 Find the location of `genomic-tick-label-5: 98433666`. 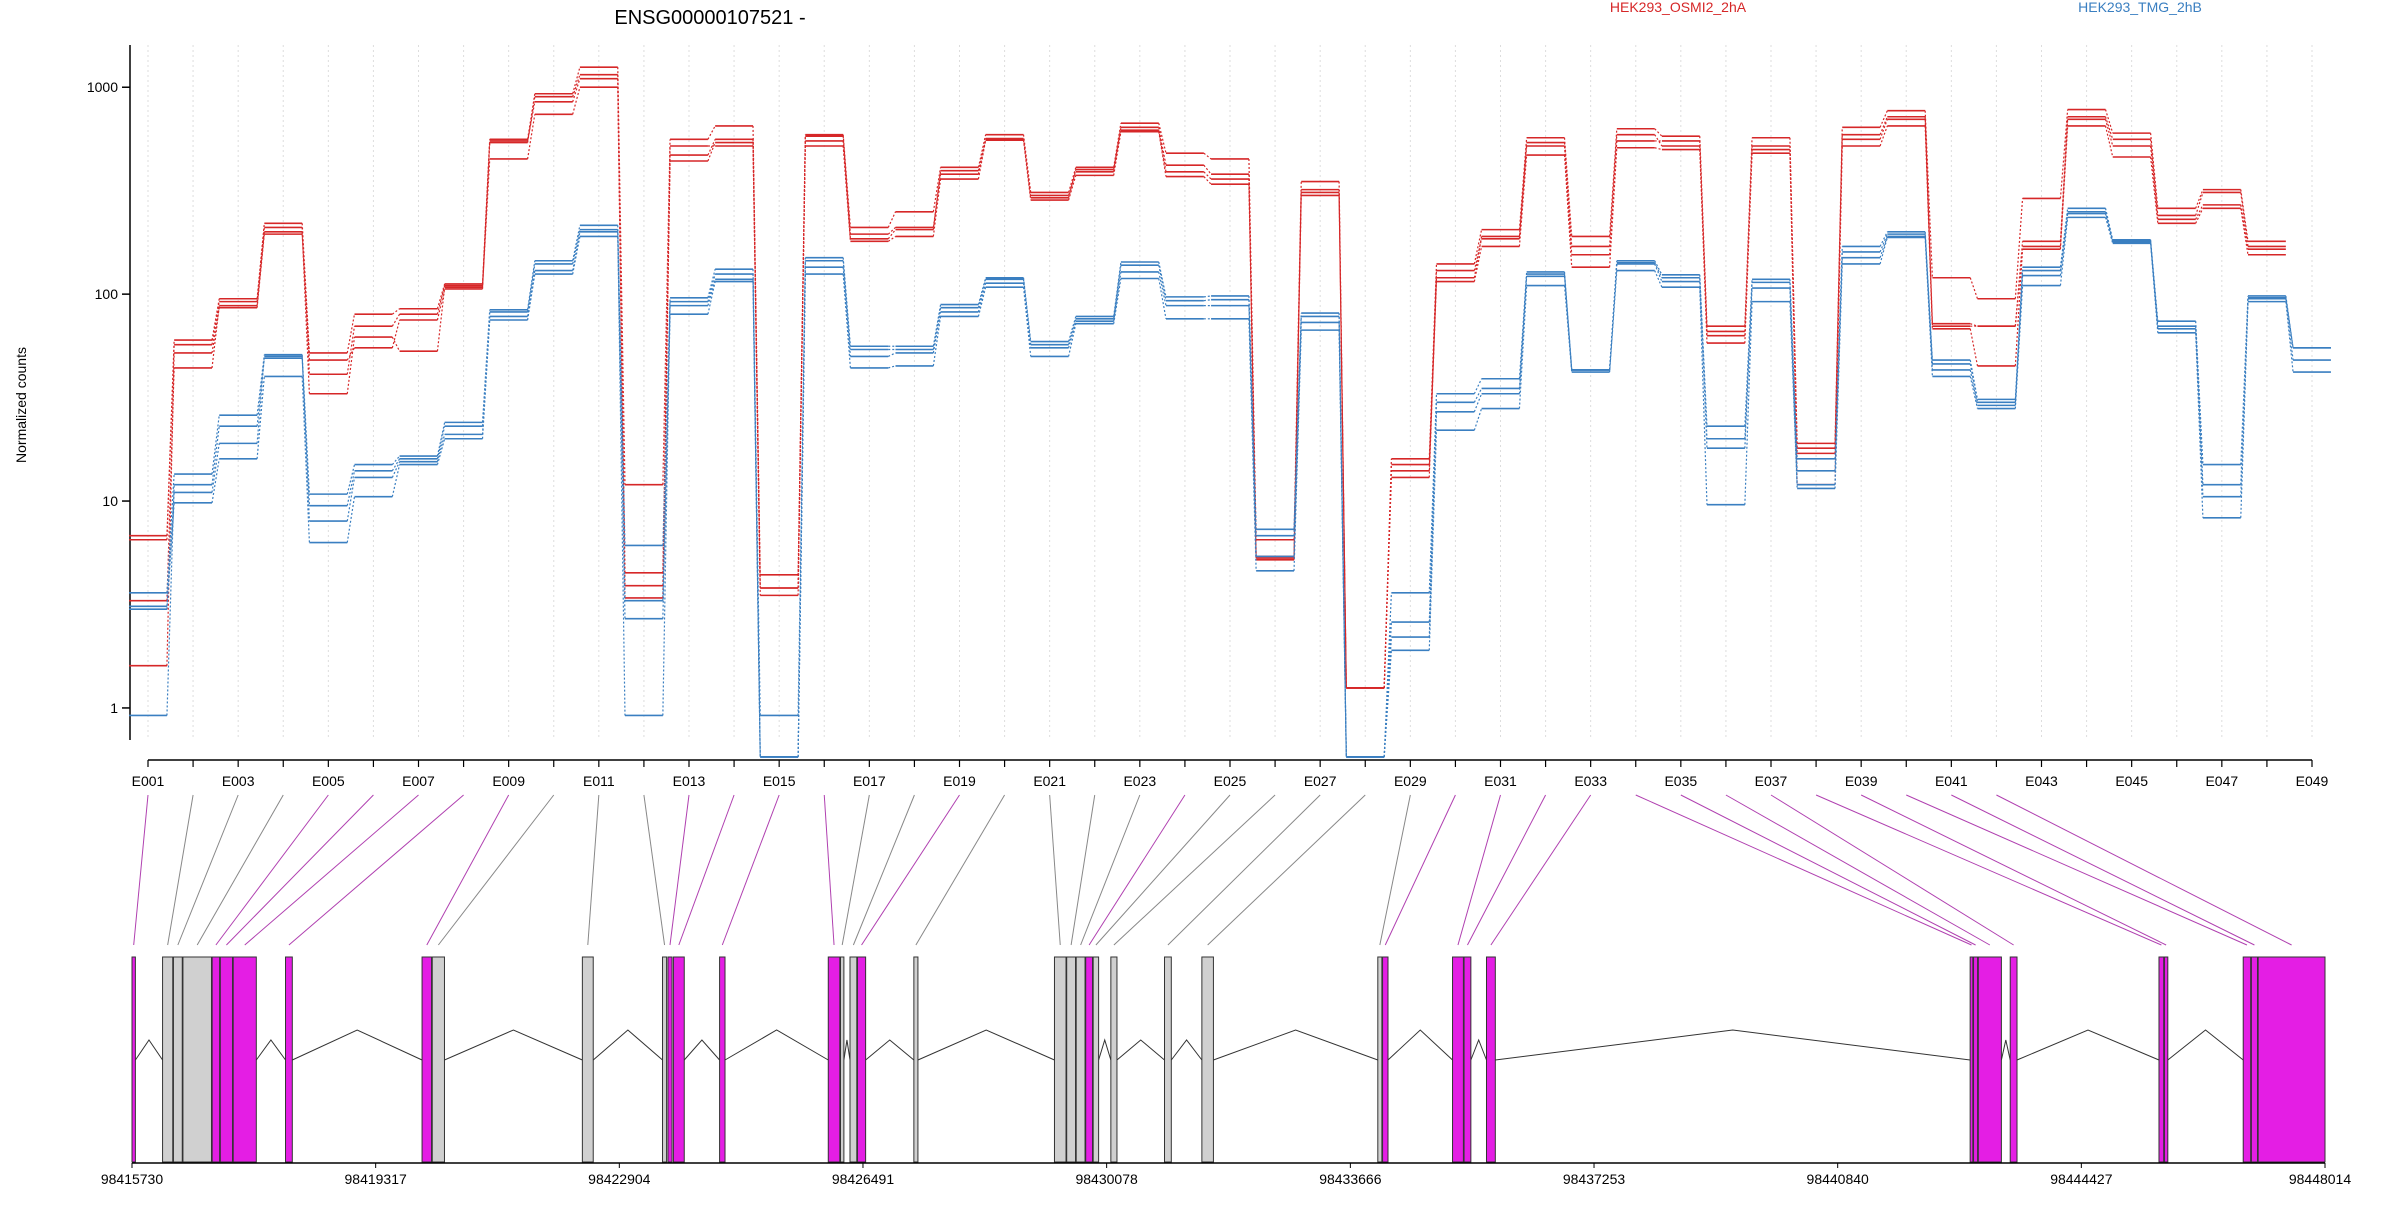

genomic-tick-label-5: 98433666 is located at coordinates (1350, 1179).